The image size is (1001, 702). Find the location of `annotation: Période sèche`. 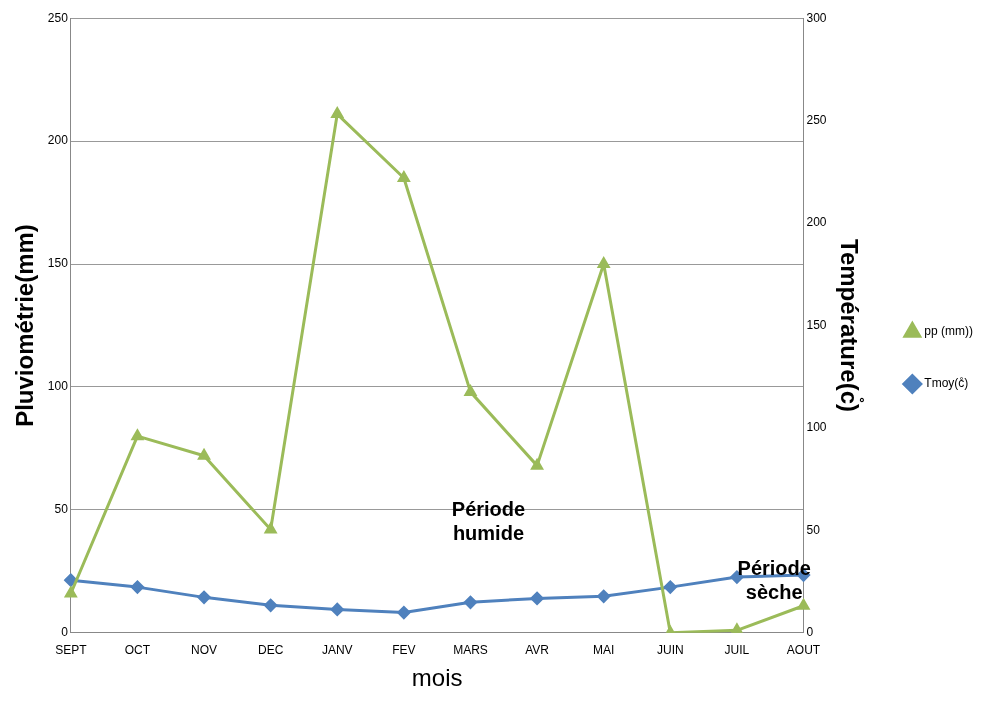

annotation: Période sèche is located at coordinates (774, 580).